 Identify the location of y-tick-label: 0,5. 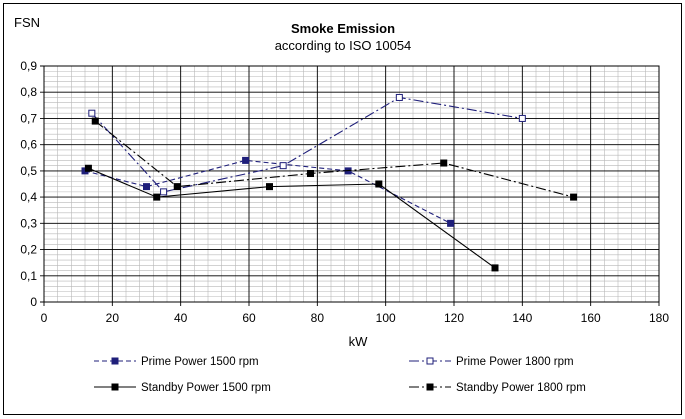
(28, 171).